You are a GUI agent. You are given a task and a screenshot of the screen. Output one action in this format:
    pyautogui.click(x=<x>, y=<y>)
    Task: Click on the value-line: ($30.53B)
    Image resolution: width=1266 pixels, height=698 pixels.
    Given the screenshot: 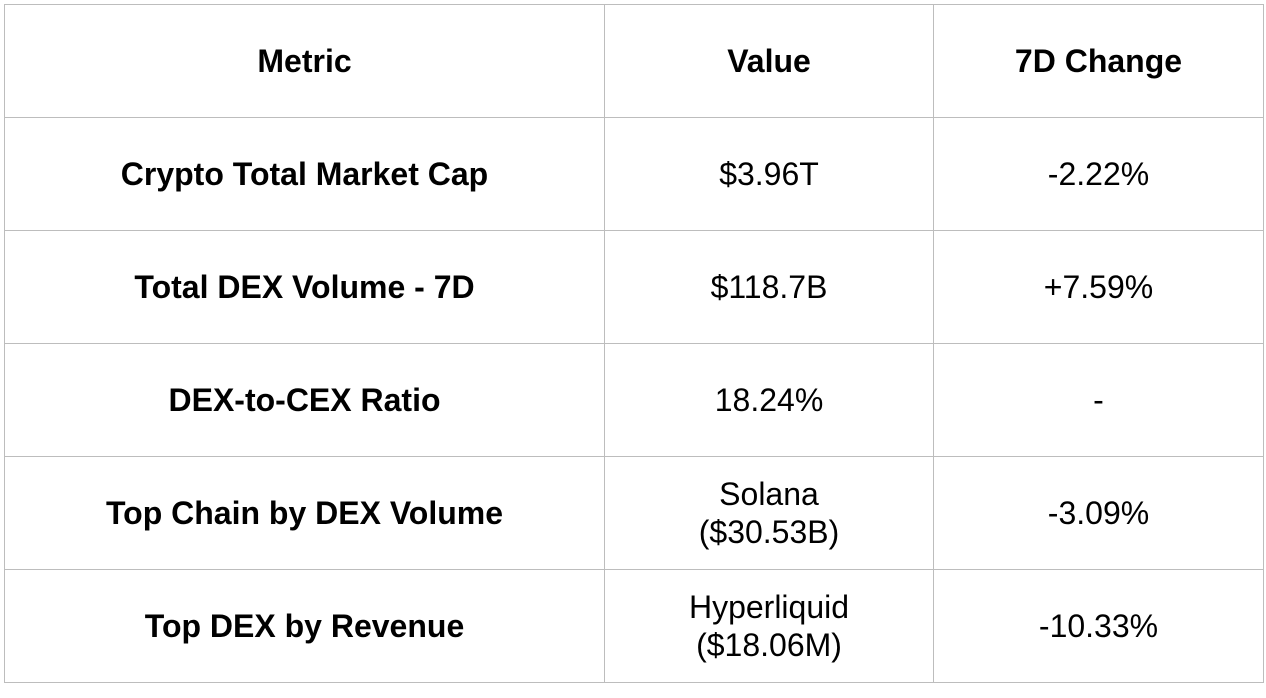 What is the action you would take?
    pyautogui.click(x=769, y=532)
    